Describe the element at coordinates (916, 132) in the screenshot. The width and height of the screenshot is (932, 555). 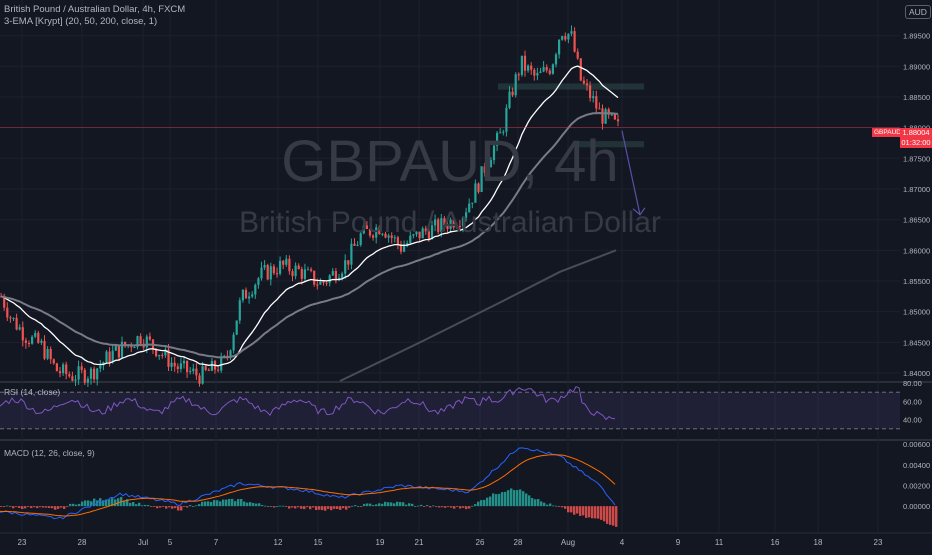
I see `current-price-value: 1.88004` at that location.